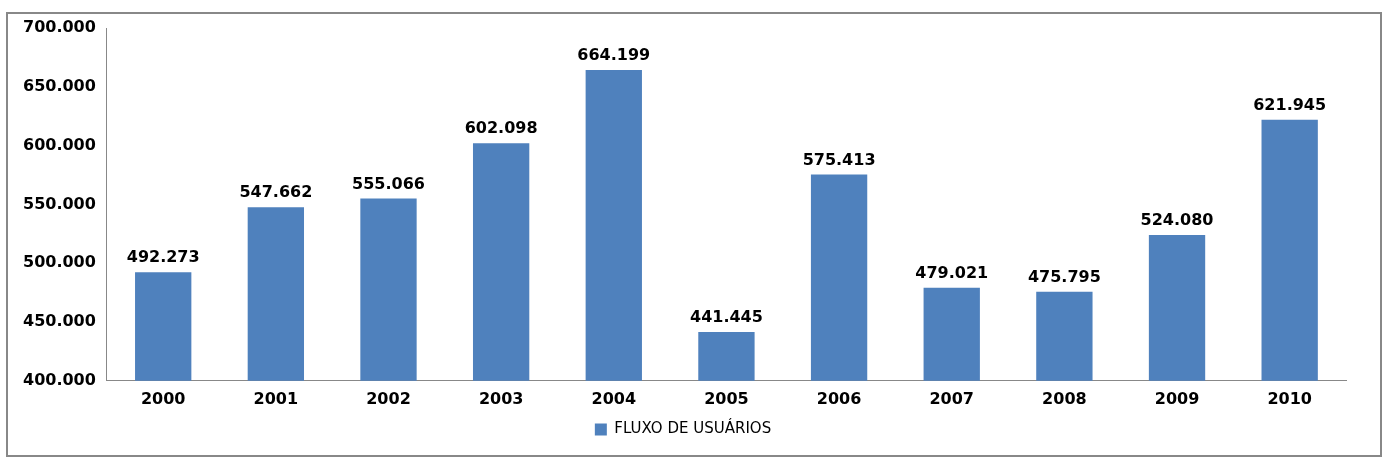 This screenshot has height=461, width=1386. I want to click on y-tick-label: 600.000, so click(59, 144).